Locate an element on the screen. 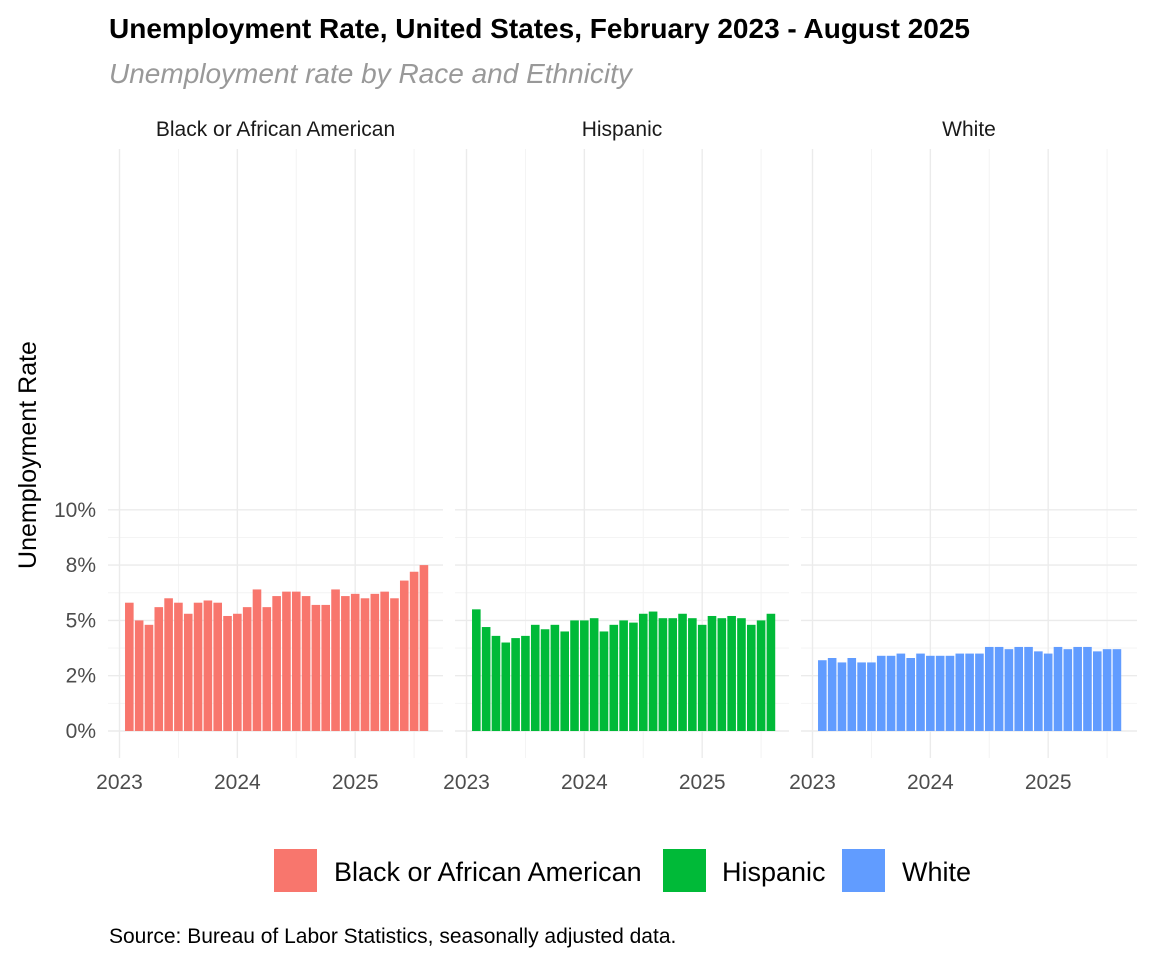 The image size is (1152, 960). y-tick-label: 2% is located at coordinates (81, 676).